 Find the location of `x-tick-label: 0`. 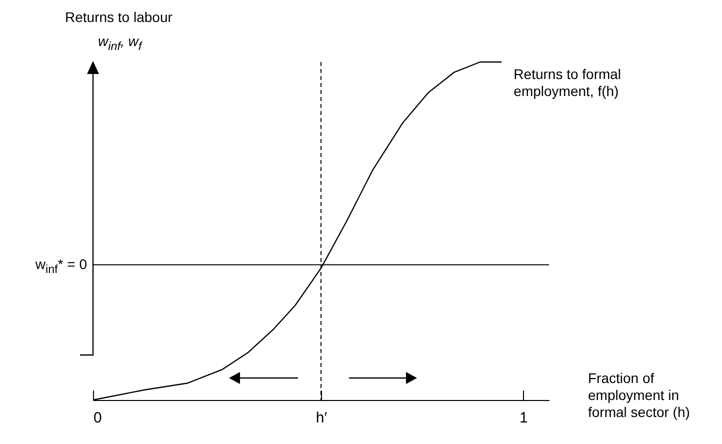

x-tick-label: 0 is located at coordinates (98, 418).